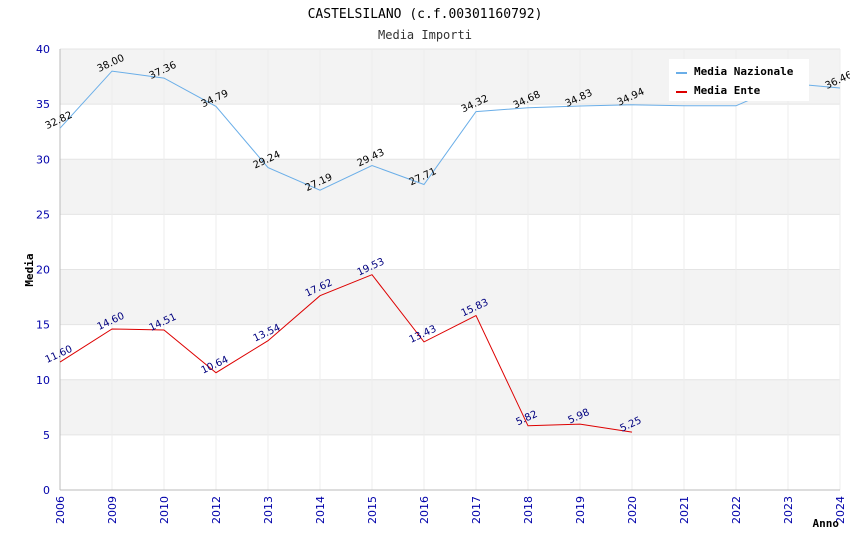  I want to click on chart-title: CASTELSILANO (c.f.00301160792), so click(425, 14).